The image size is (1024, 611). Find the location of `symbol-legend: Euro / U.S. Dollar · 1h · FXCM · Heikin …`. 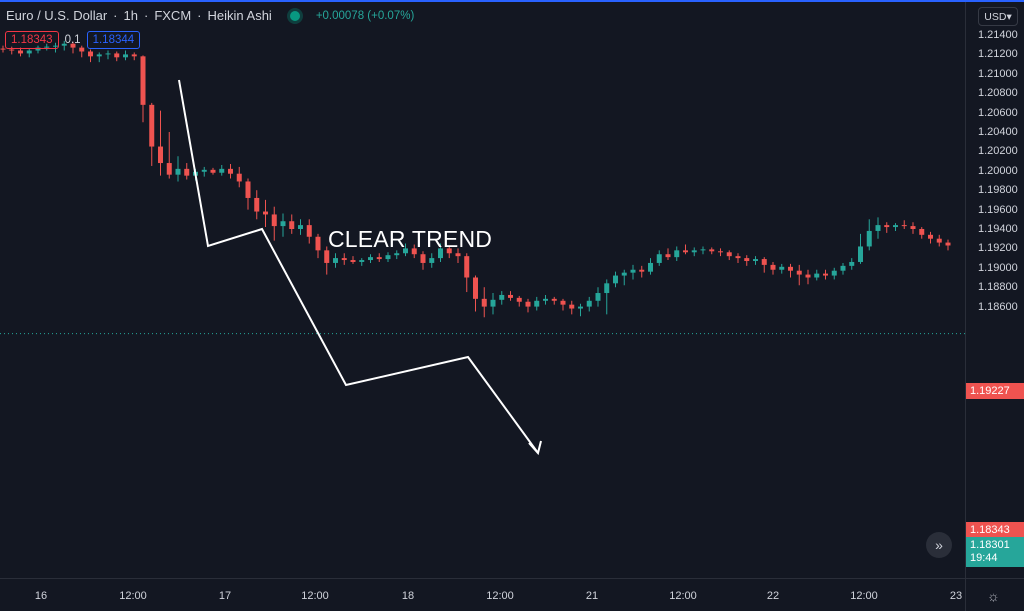

symbol-legend: Euro / U.S. Dollar · 1h · FXCM · Heikin … is located at coordinates (210, 15).